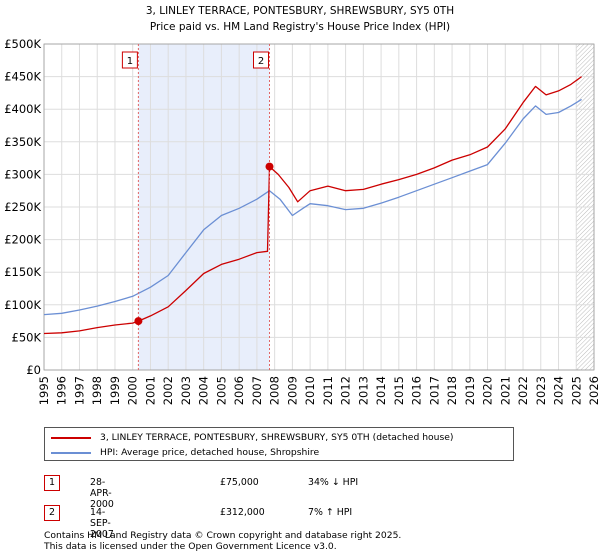 The width and height of the screenshot is (600, 560). I want to click on x-tick-label: 2013, so click(363, 390).